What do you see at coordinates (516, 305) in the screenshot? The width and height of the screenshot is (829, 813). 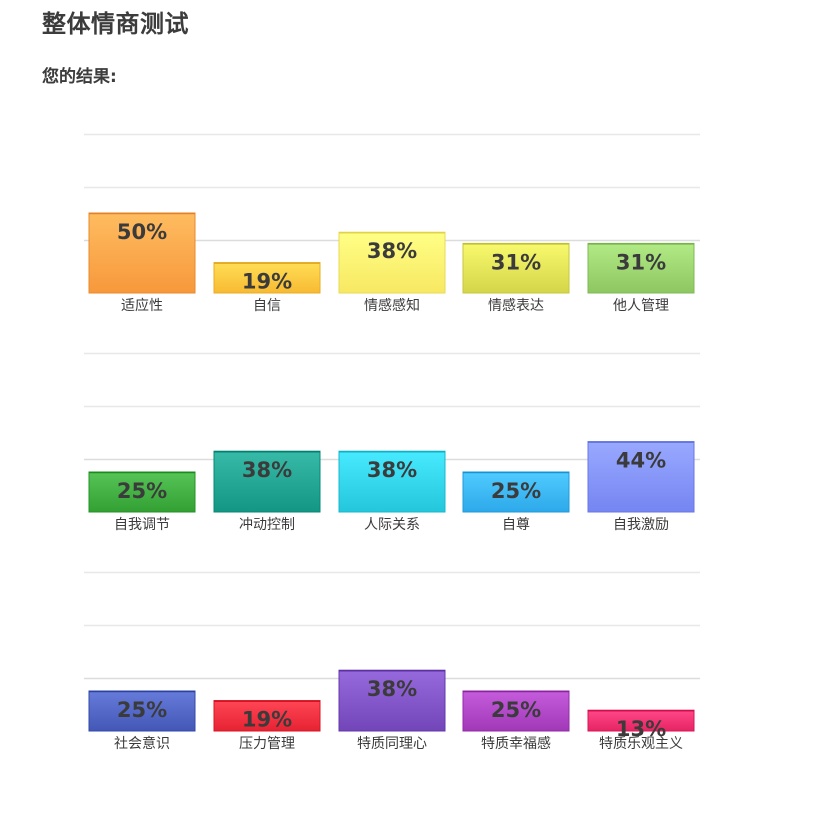 I see `category-label: 情感表达` at bounding box center [516, 305].